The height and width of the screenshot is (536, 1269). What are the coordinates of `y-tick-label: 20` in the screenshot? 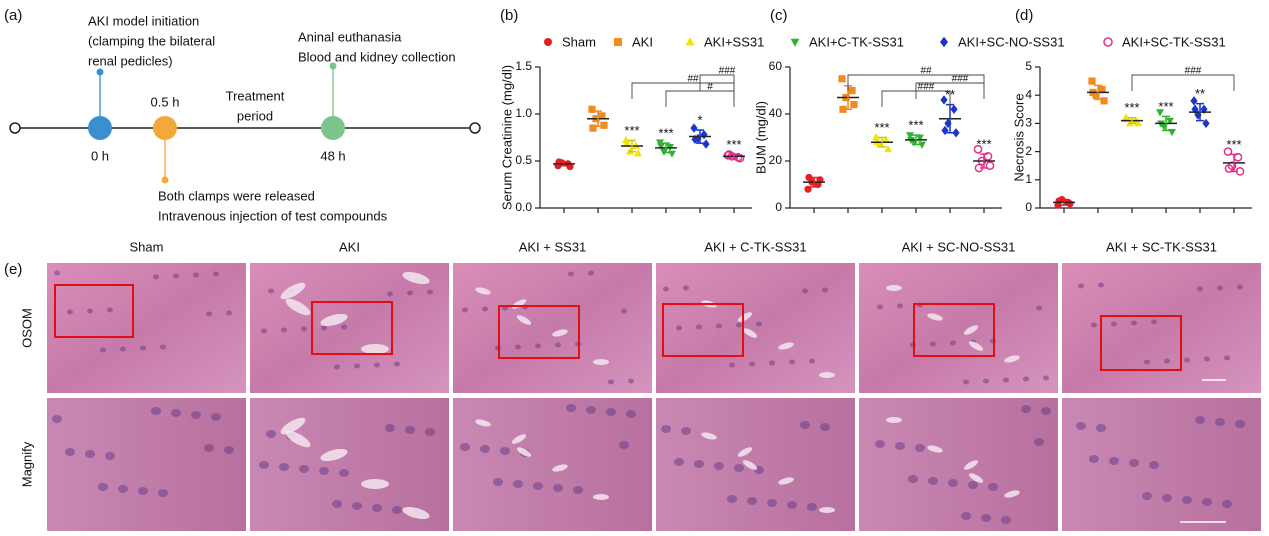 It's located at (776, 160).